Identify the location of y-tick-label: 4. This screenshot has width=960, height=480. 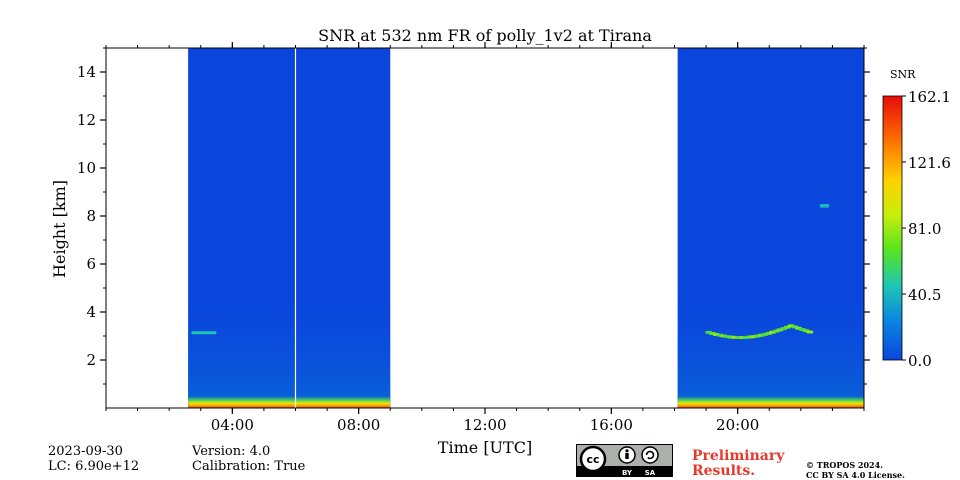
(91, 312).